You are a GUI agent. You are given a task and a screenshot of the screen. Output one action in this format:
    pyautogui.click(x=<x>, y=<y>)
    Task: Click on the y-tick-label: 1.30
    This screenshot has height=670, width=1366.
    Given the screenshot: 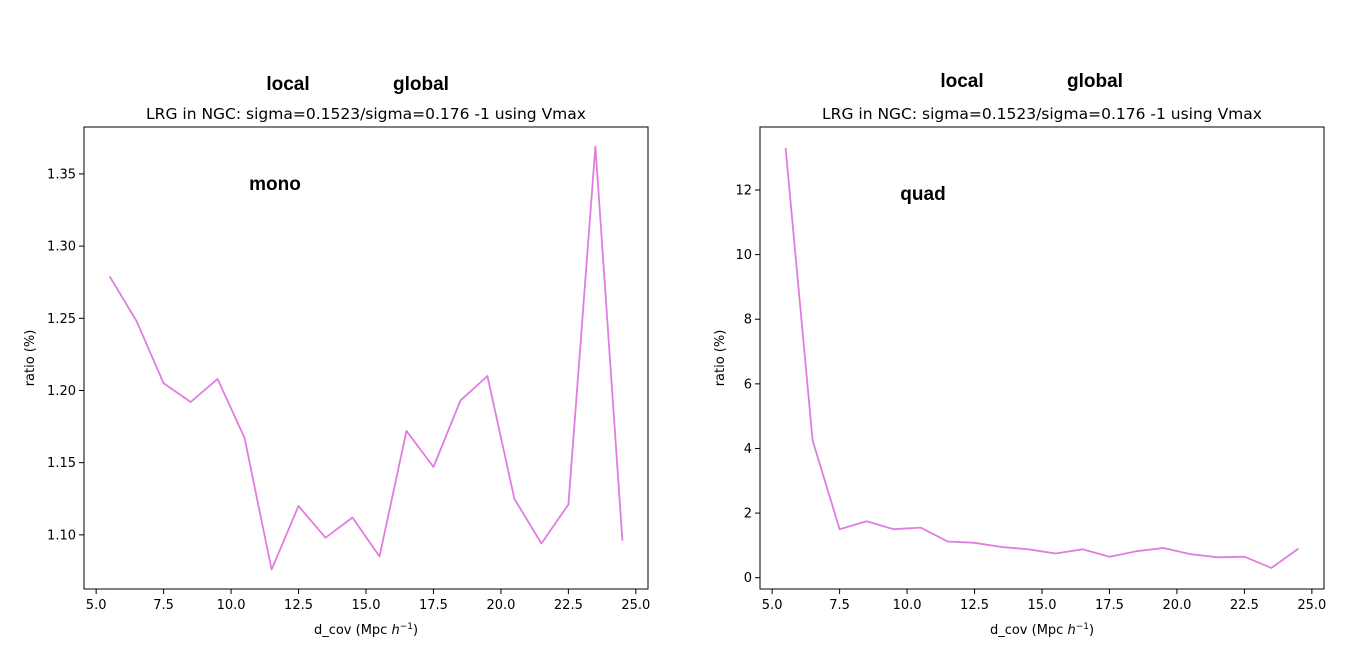 What is the action you would take?
    pyautogui.click(x=61, y=247)
    